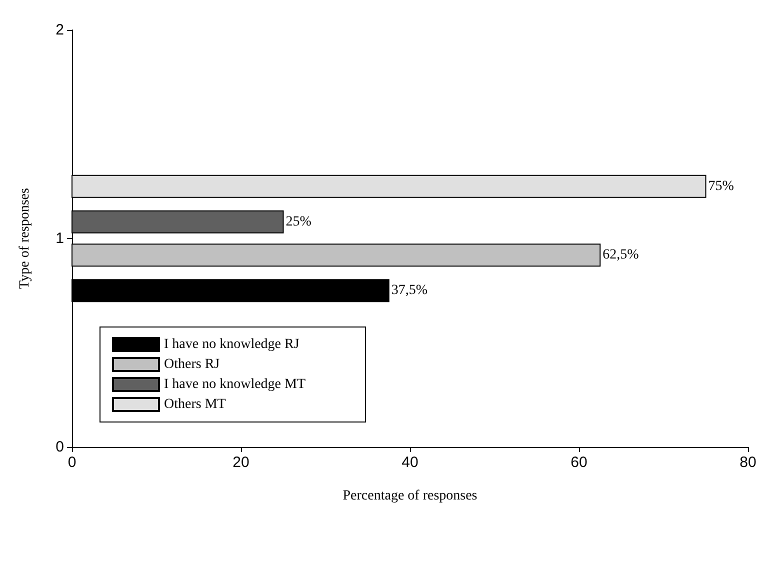  I want to click on y-tick-label: 0, so click(60, 447).